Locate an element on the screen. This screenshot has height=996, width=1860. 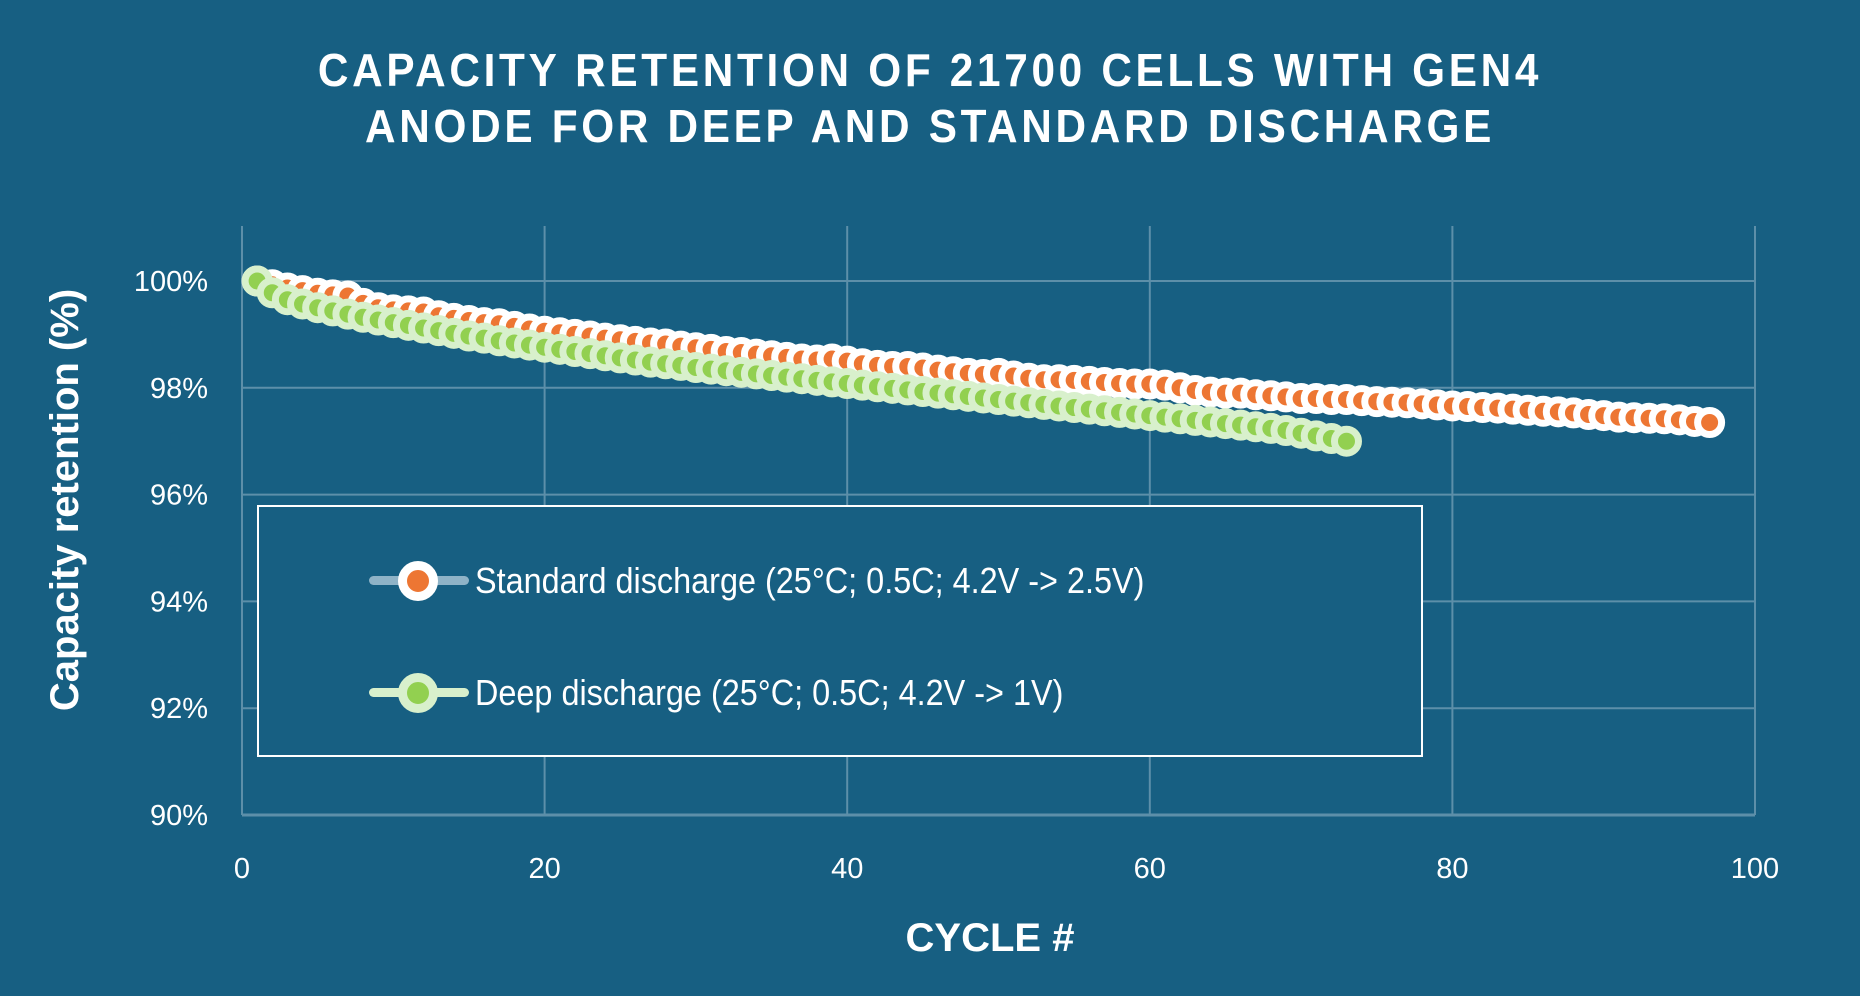
x-tick-label: 40 is located at coordinates (847, 869).